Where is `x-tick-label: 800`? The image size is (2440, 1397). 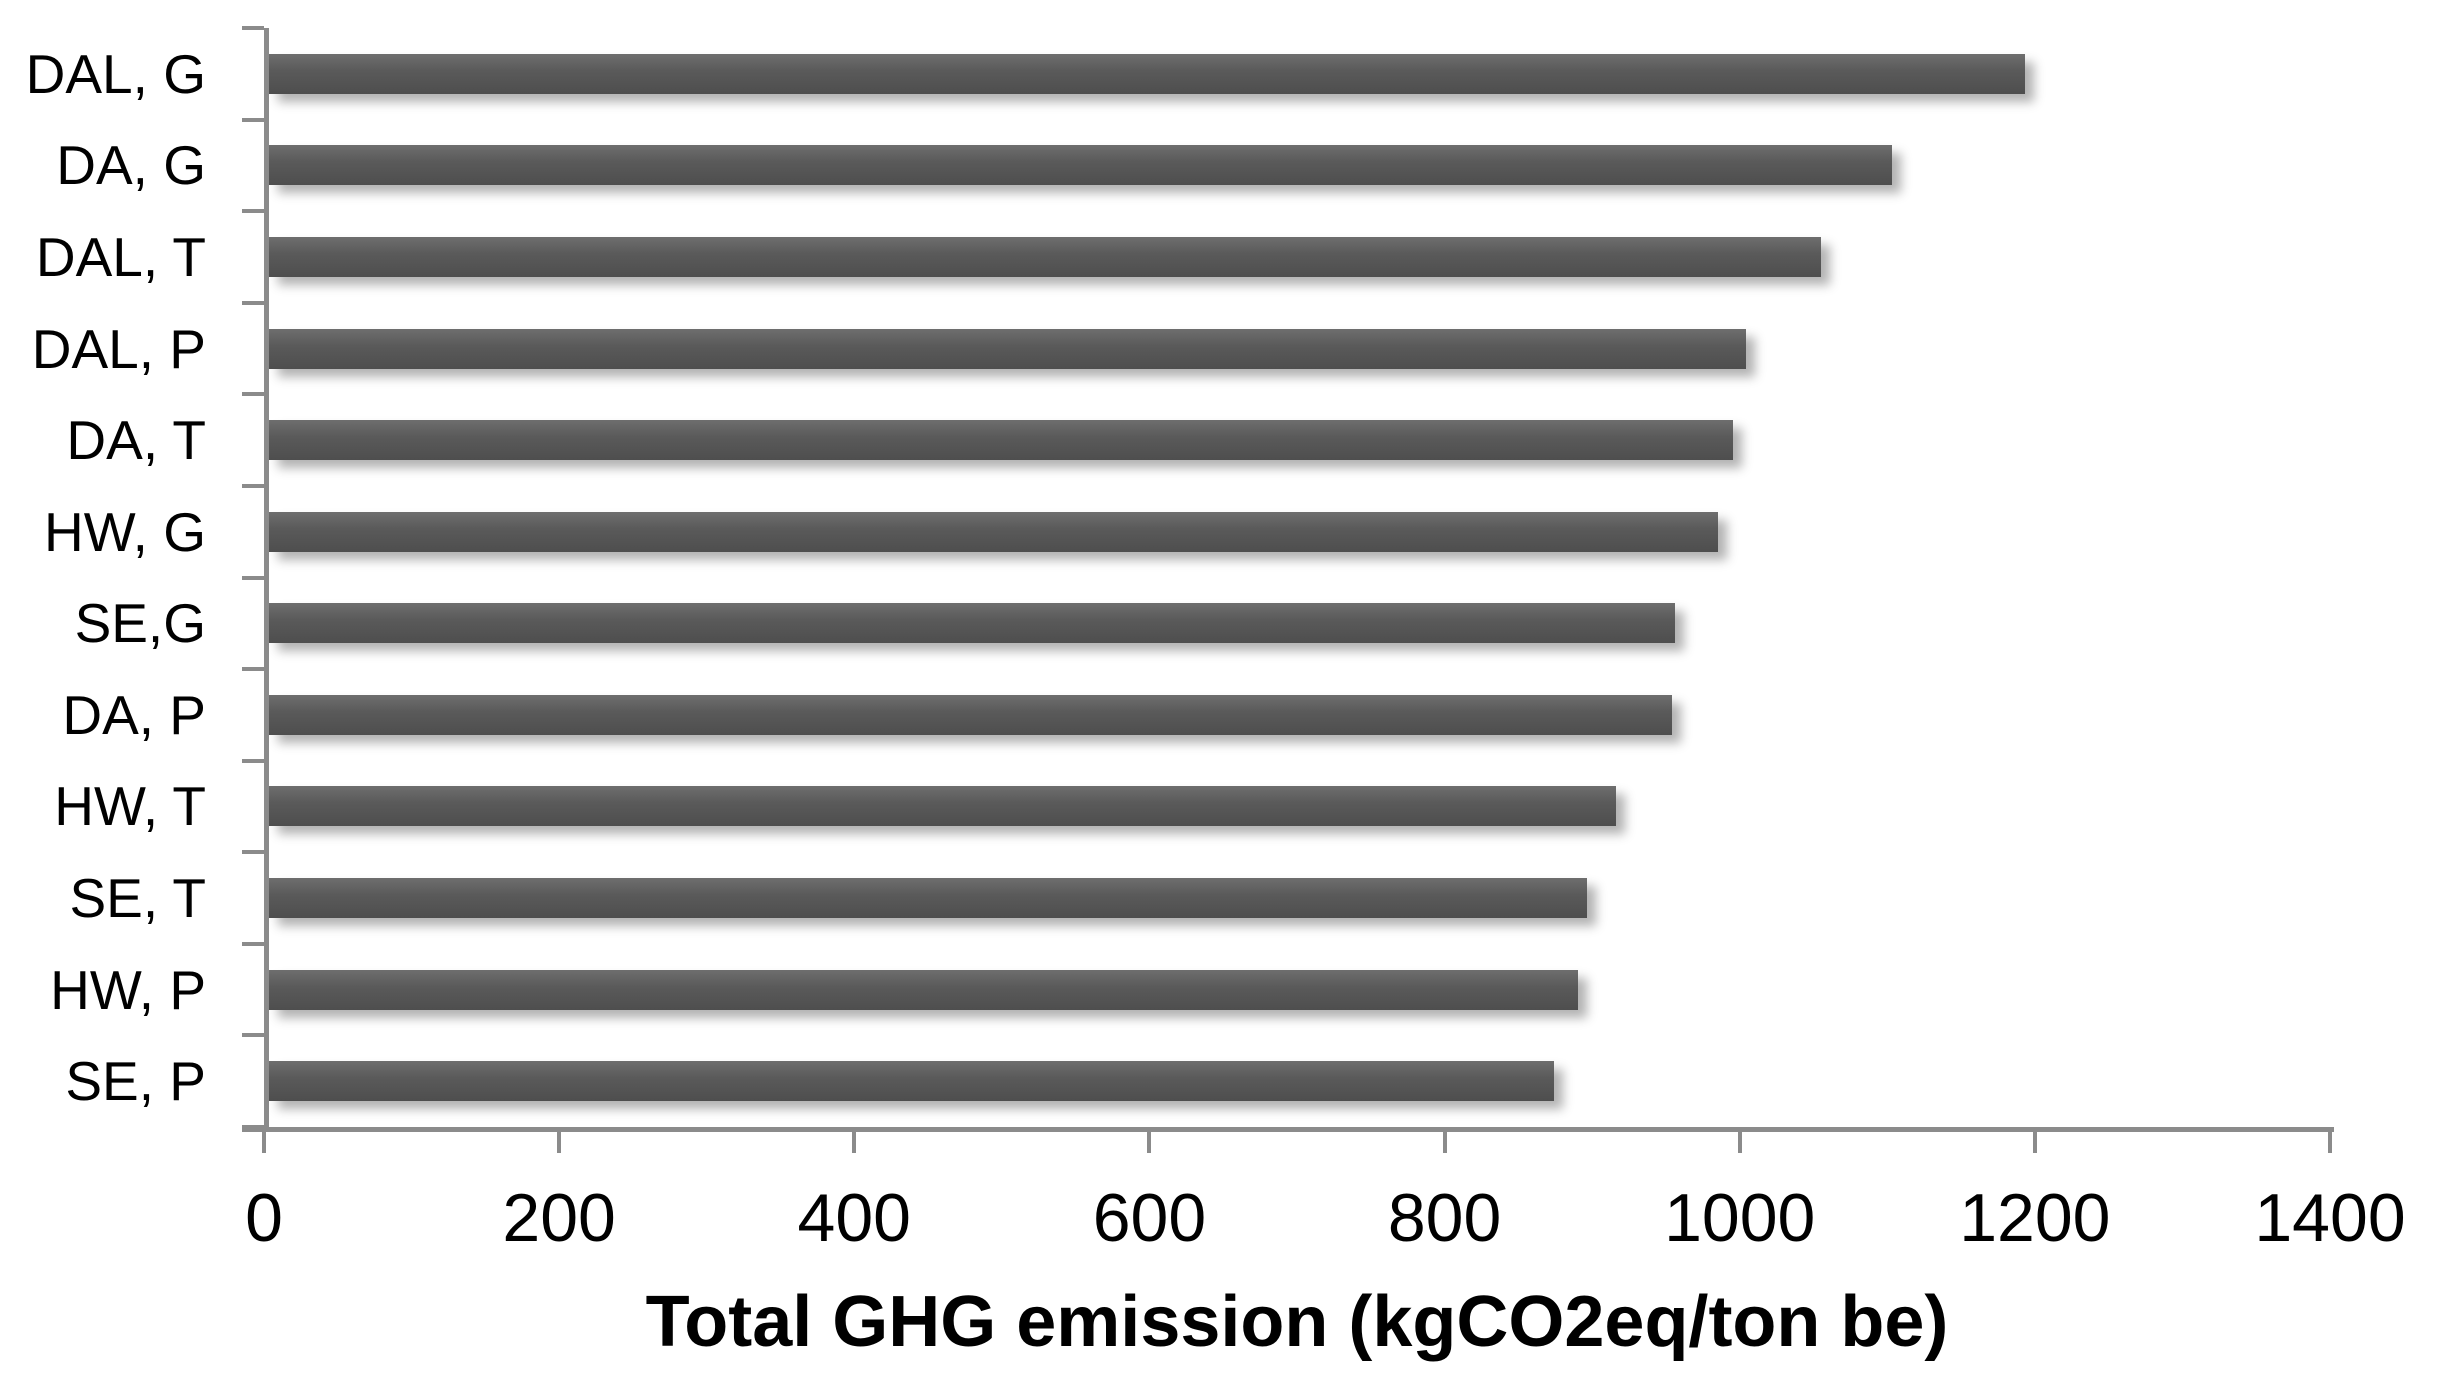
x-tick-label: 800 is located at coordinates (1444, 1218).